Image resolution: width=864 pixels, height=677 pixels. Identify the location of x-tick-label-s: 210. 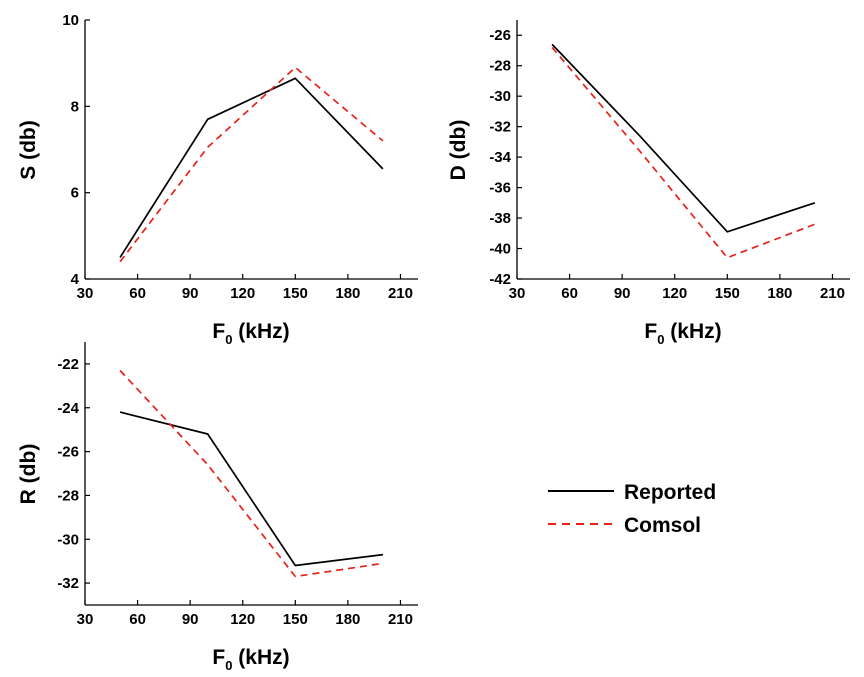
(400, 293).